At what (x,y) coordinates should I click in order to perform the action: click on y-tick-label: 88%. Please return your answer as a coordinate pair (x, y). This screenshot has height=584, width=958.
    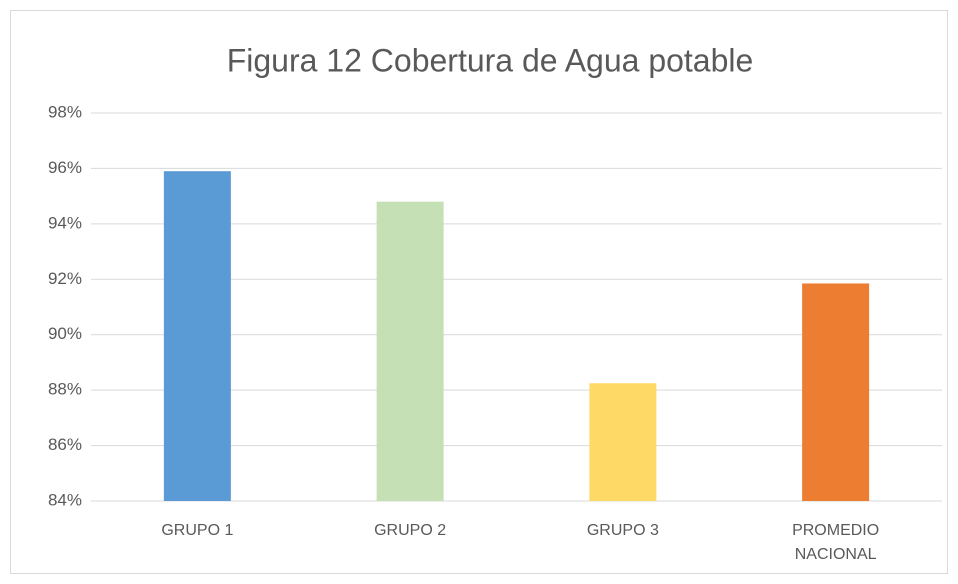
    Looking at the image, I should click on (65, 389).